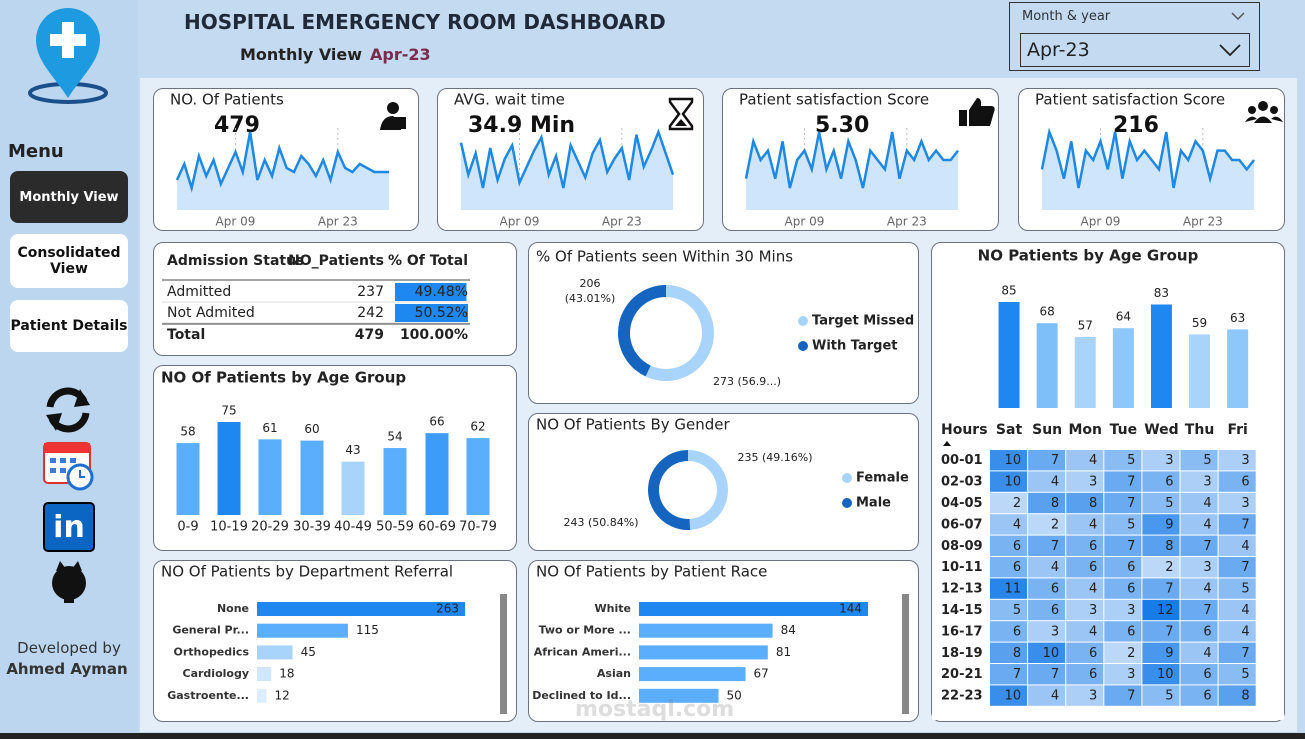 The width and height of the screenshot is (1305, 739). Describe the element at coordinates (69, 648) in the screenshot. I see `footer-label: Developed by` at that location.